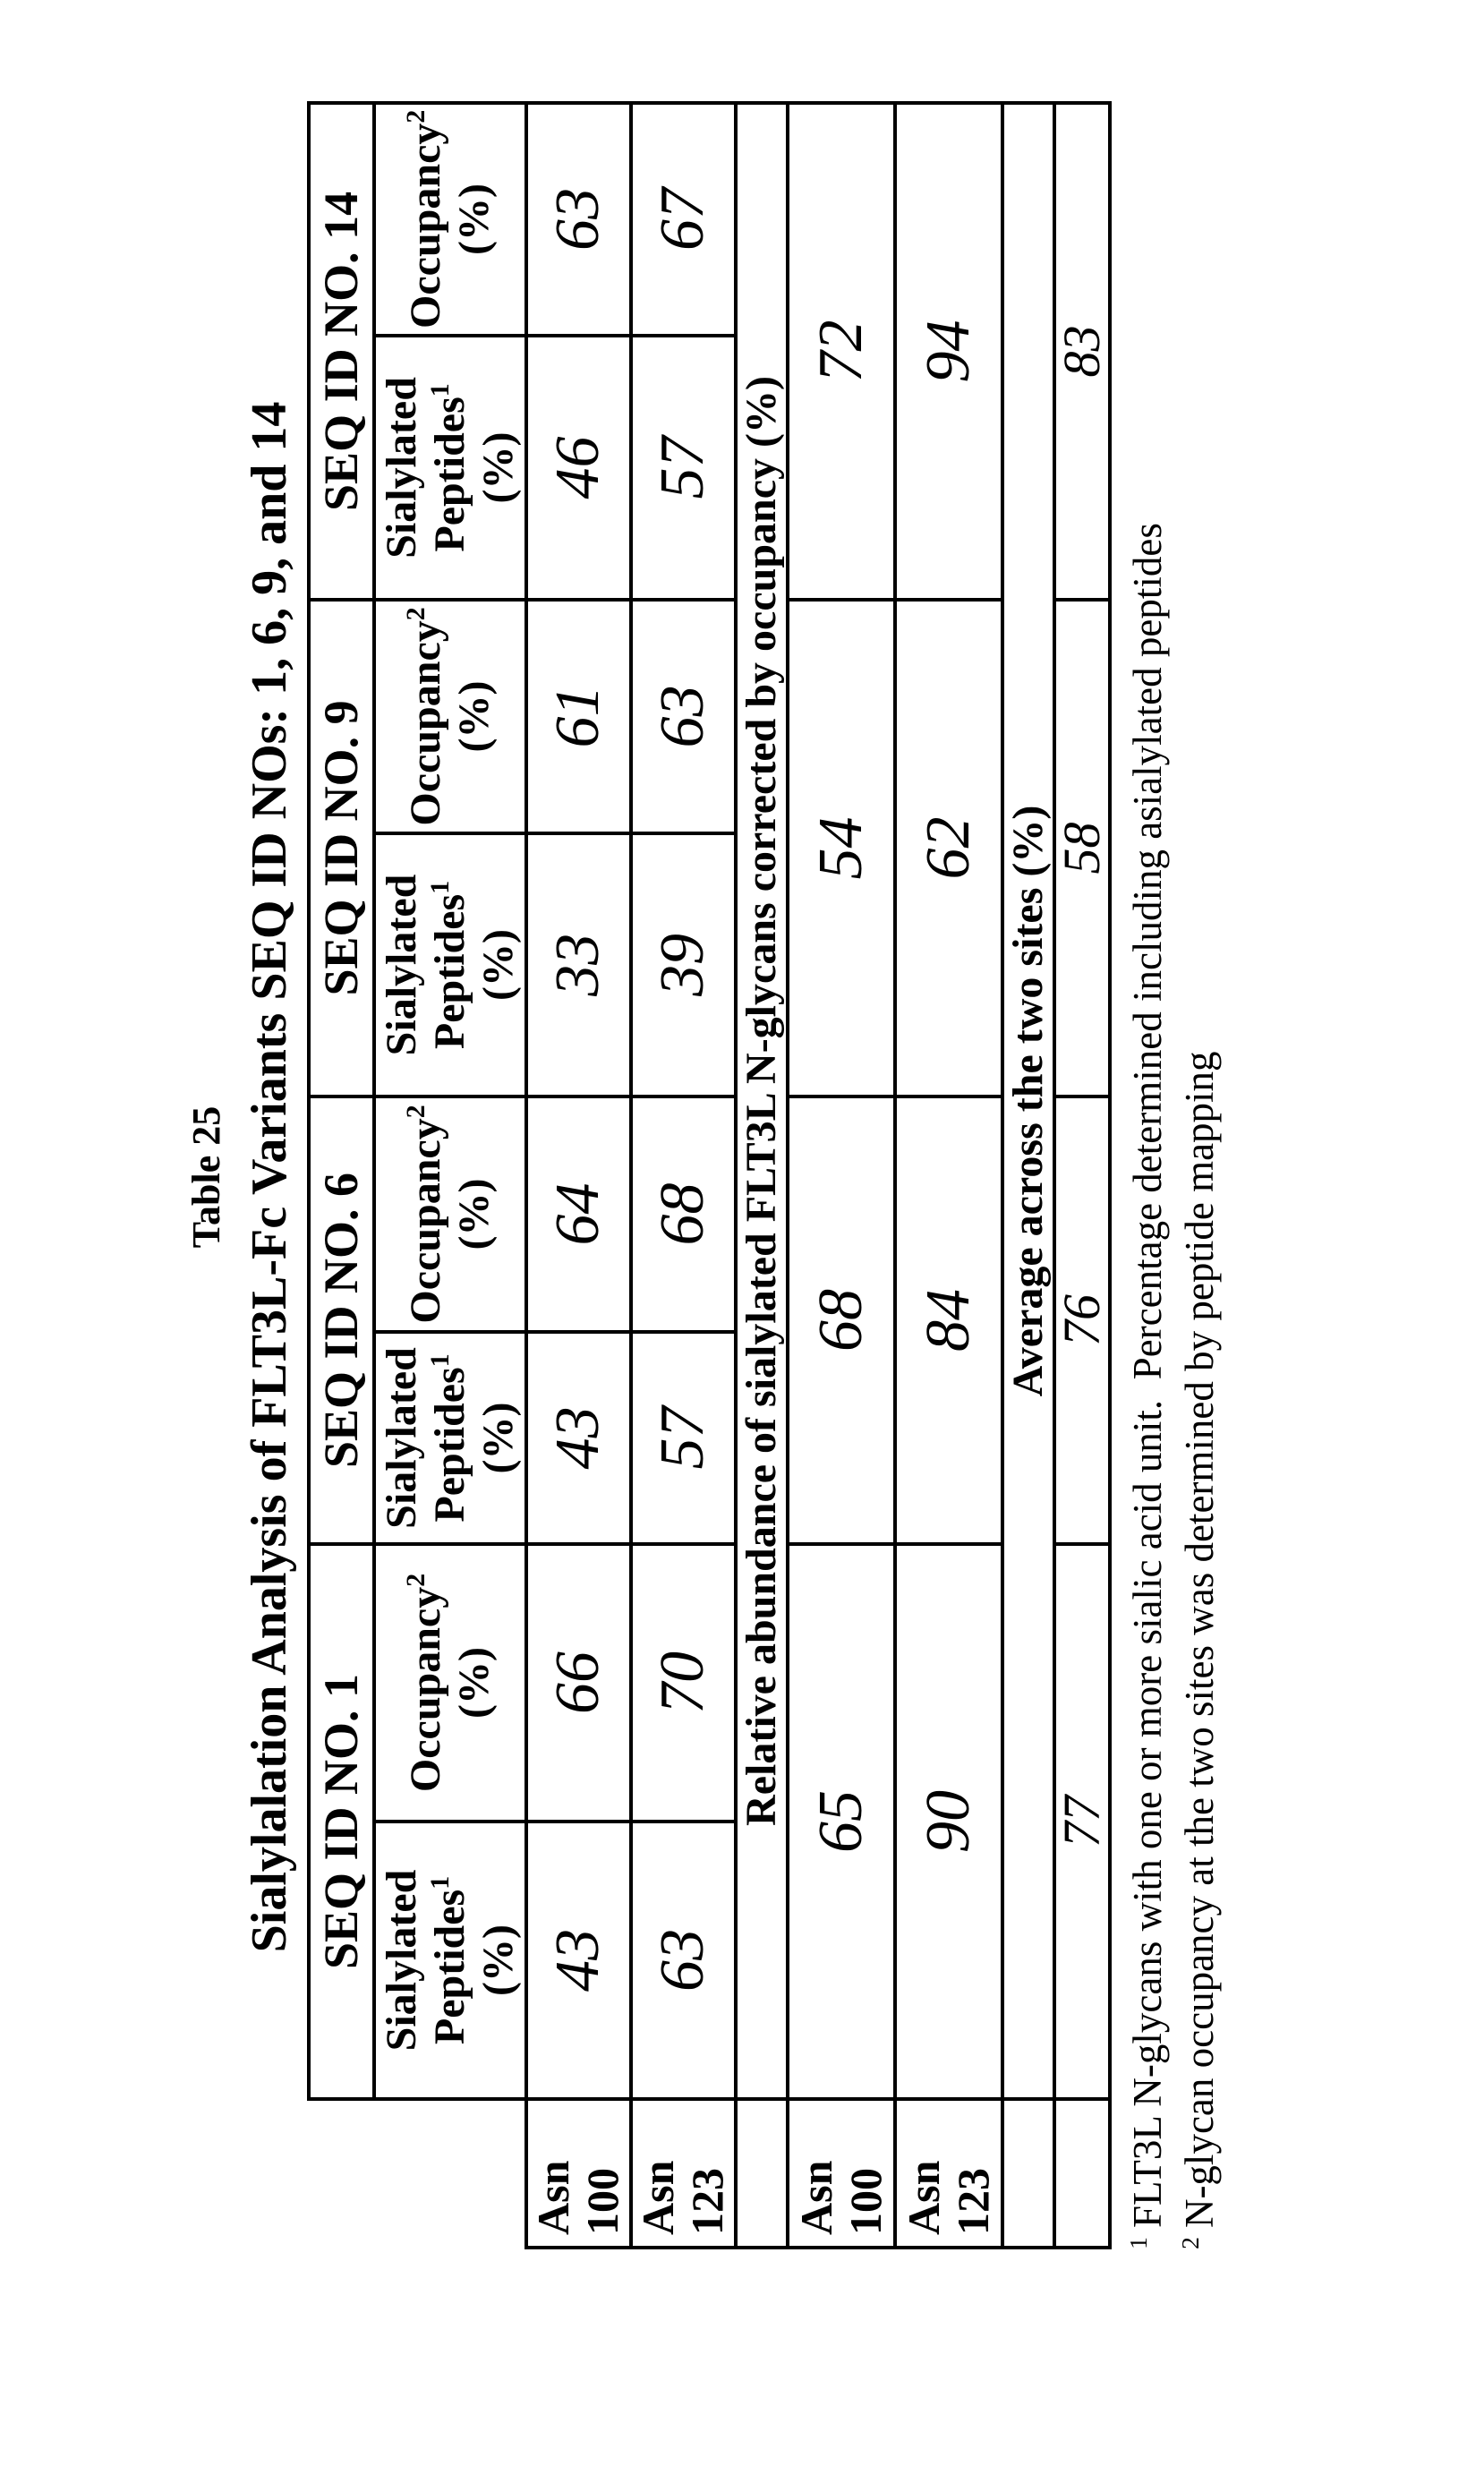 The height and width of the screenshot is (2466, 1484). Describe the element at coordinates (341, 2173) in the screenshot. I see `stub-corner-cell` at that location.